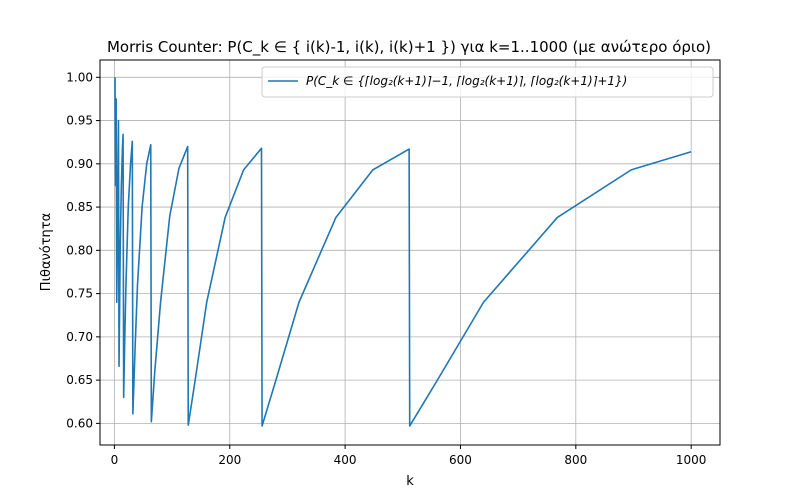  What do you see at coordinates (79, 250) in the screenshot?
I see `y-tick-label: 0.80` at bounding box center [79, 250].